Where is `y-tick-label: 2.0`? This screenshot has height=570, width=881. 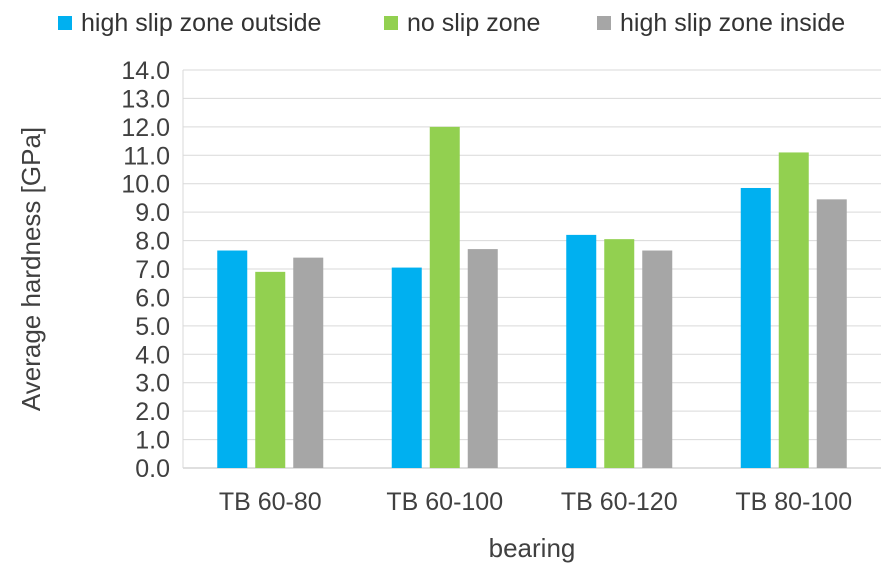 y-tick-label: 2.0 is located at coordinates (152, 412).